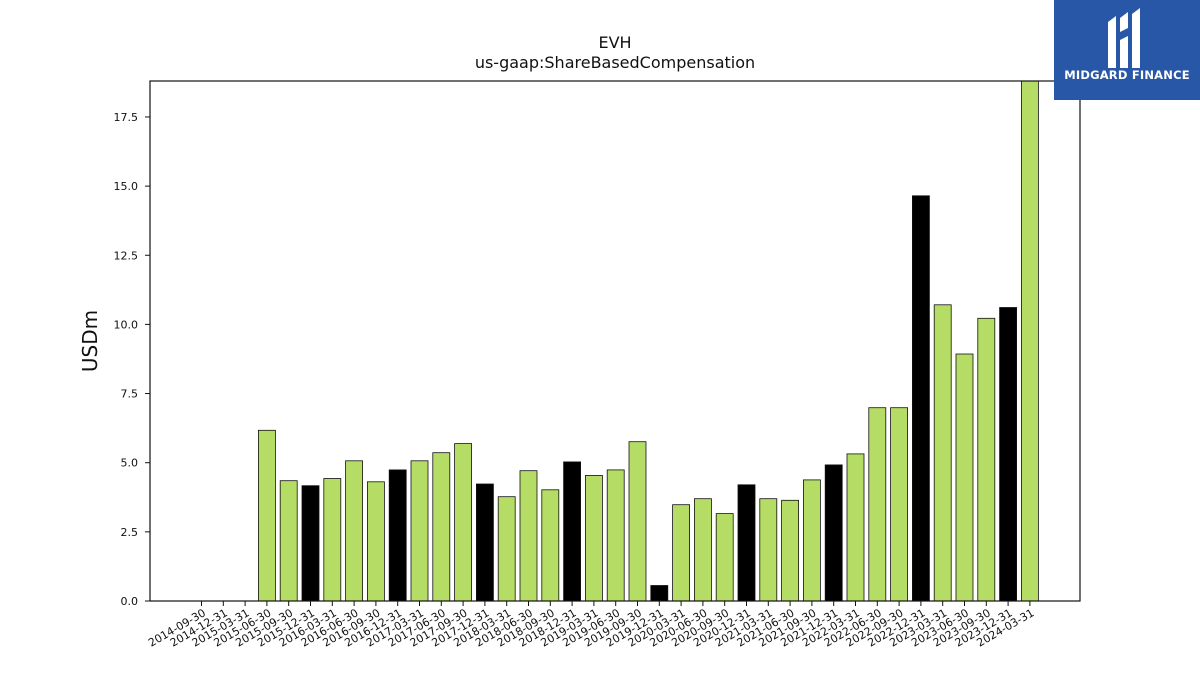  What do you see at coordinates (126, 186) in the screenshot?
I see `y-tick-label: 15.0` at bounding box center [126, 186].